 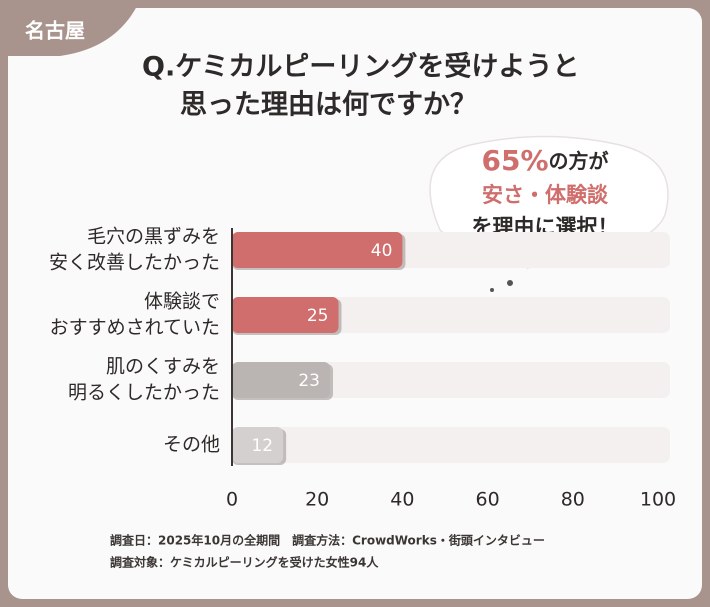 What do you see at coordinates (144, 393) in the screenshot?
I see `category-label: 明るくしたかった` at bounding box center [144, 393].